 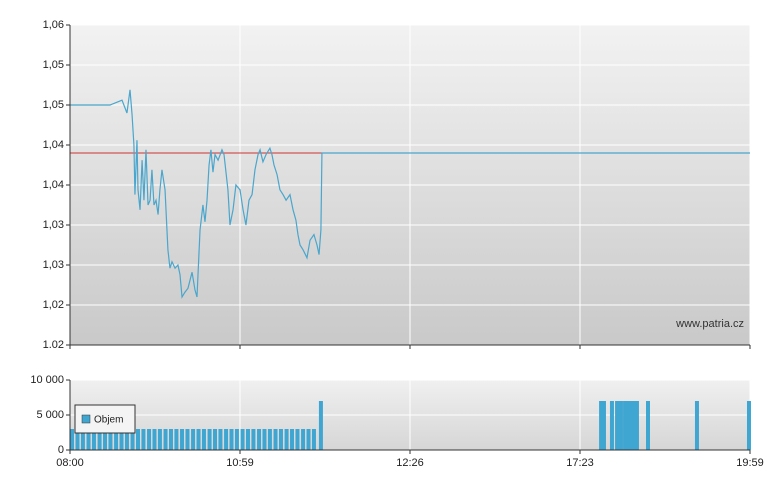 What do you see at coordinates (70, 463) in the screenshot?
I see `x-tick-label: 08:00` at bounding box center [70, 463].